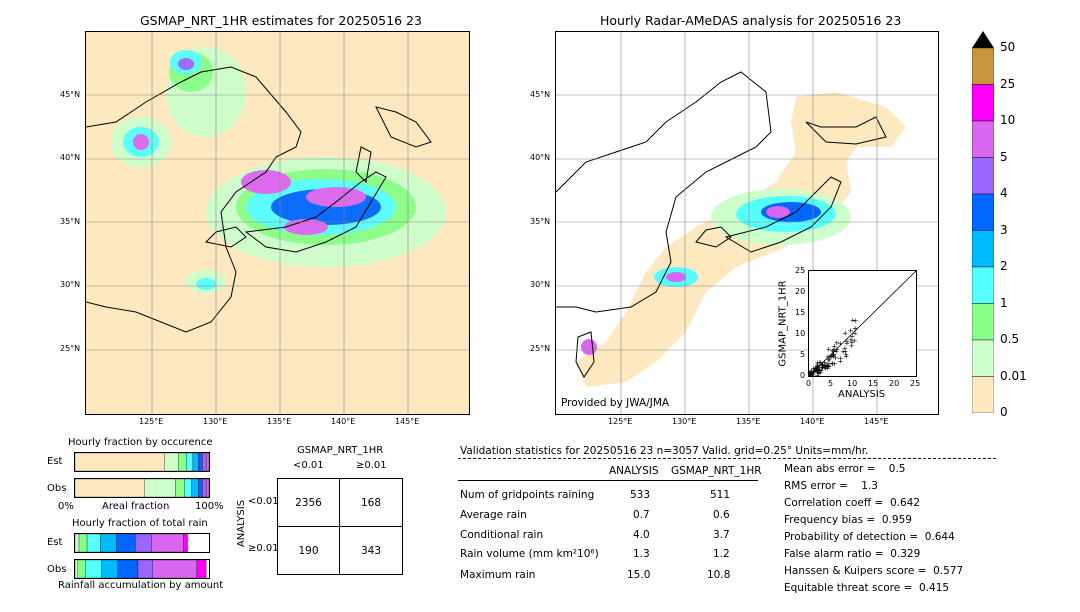 The image size is (1080, 612). What do you see at coordinates (70, 94) in the screenshot?
I see `left-lat-45: 45°N` at bounding box center [70, 94].